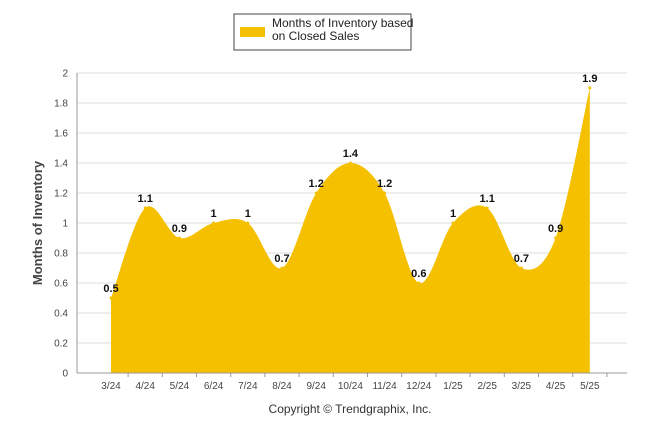 This screenshot has height=434, width=646. Describe the element at coordinates (384, 386) in the screenshot. I see `x-tick-label: 11/24` at that location.